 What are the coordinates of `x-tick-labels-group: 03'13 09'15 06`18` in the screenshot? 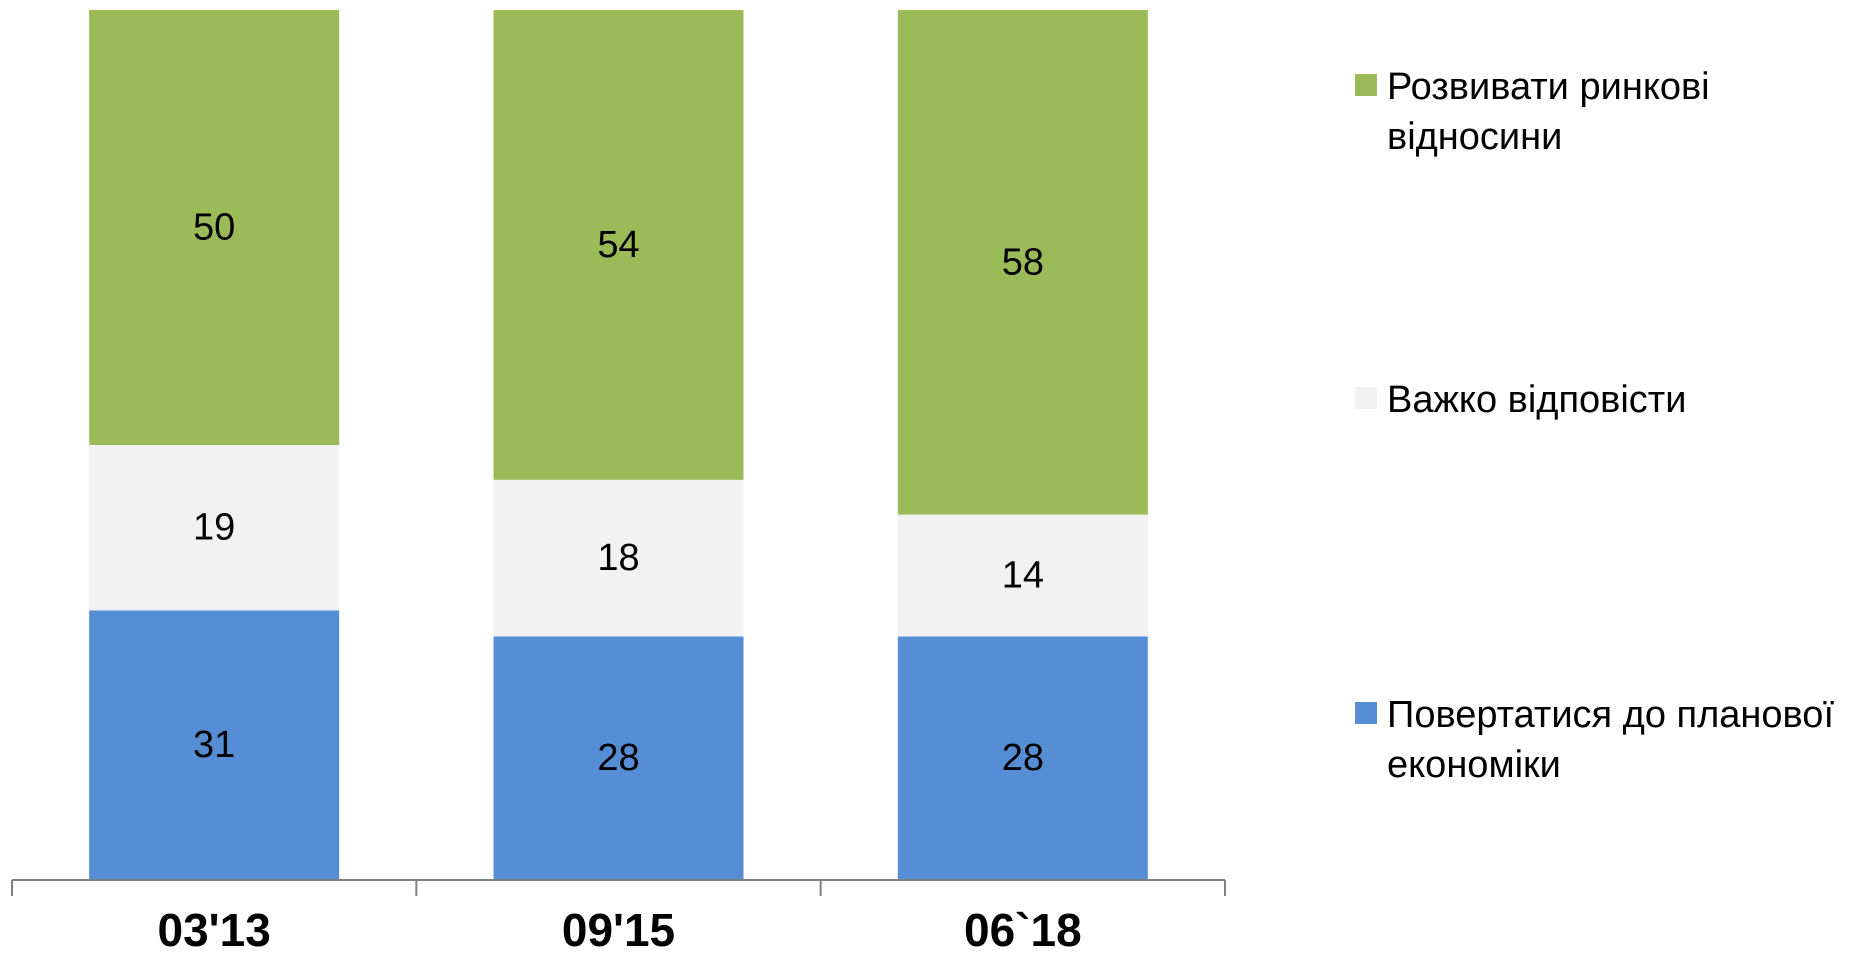 It's located at (620, 930).